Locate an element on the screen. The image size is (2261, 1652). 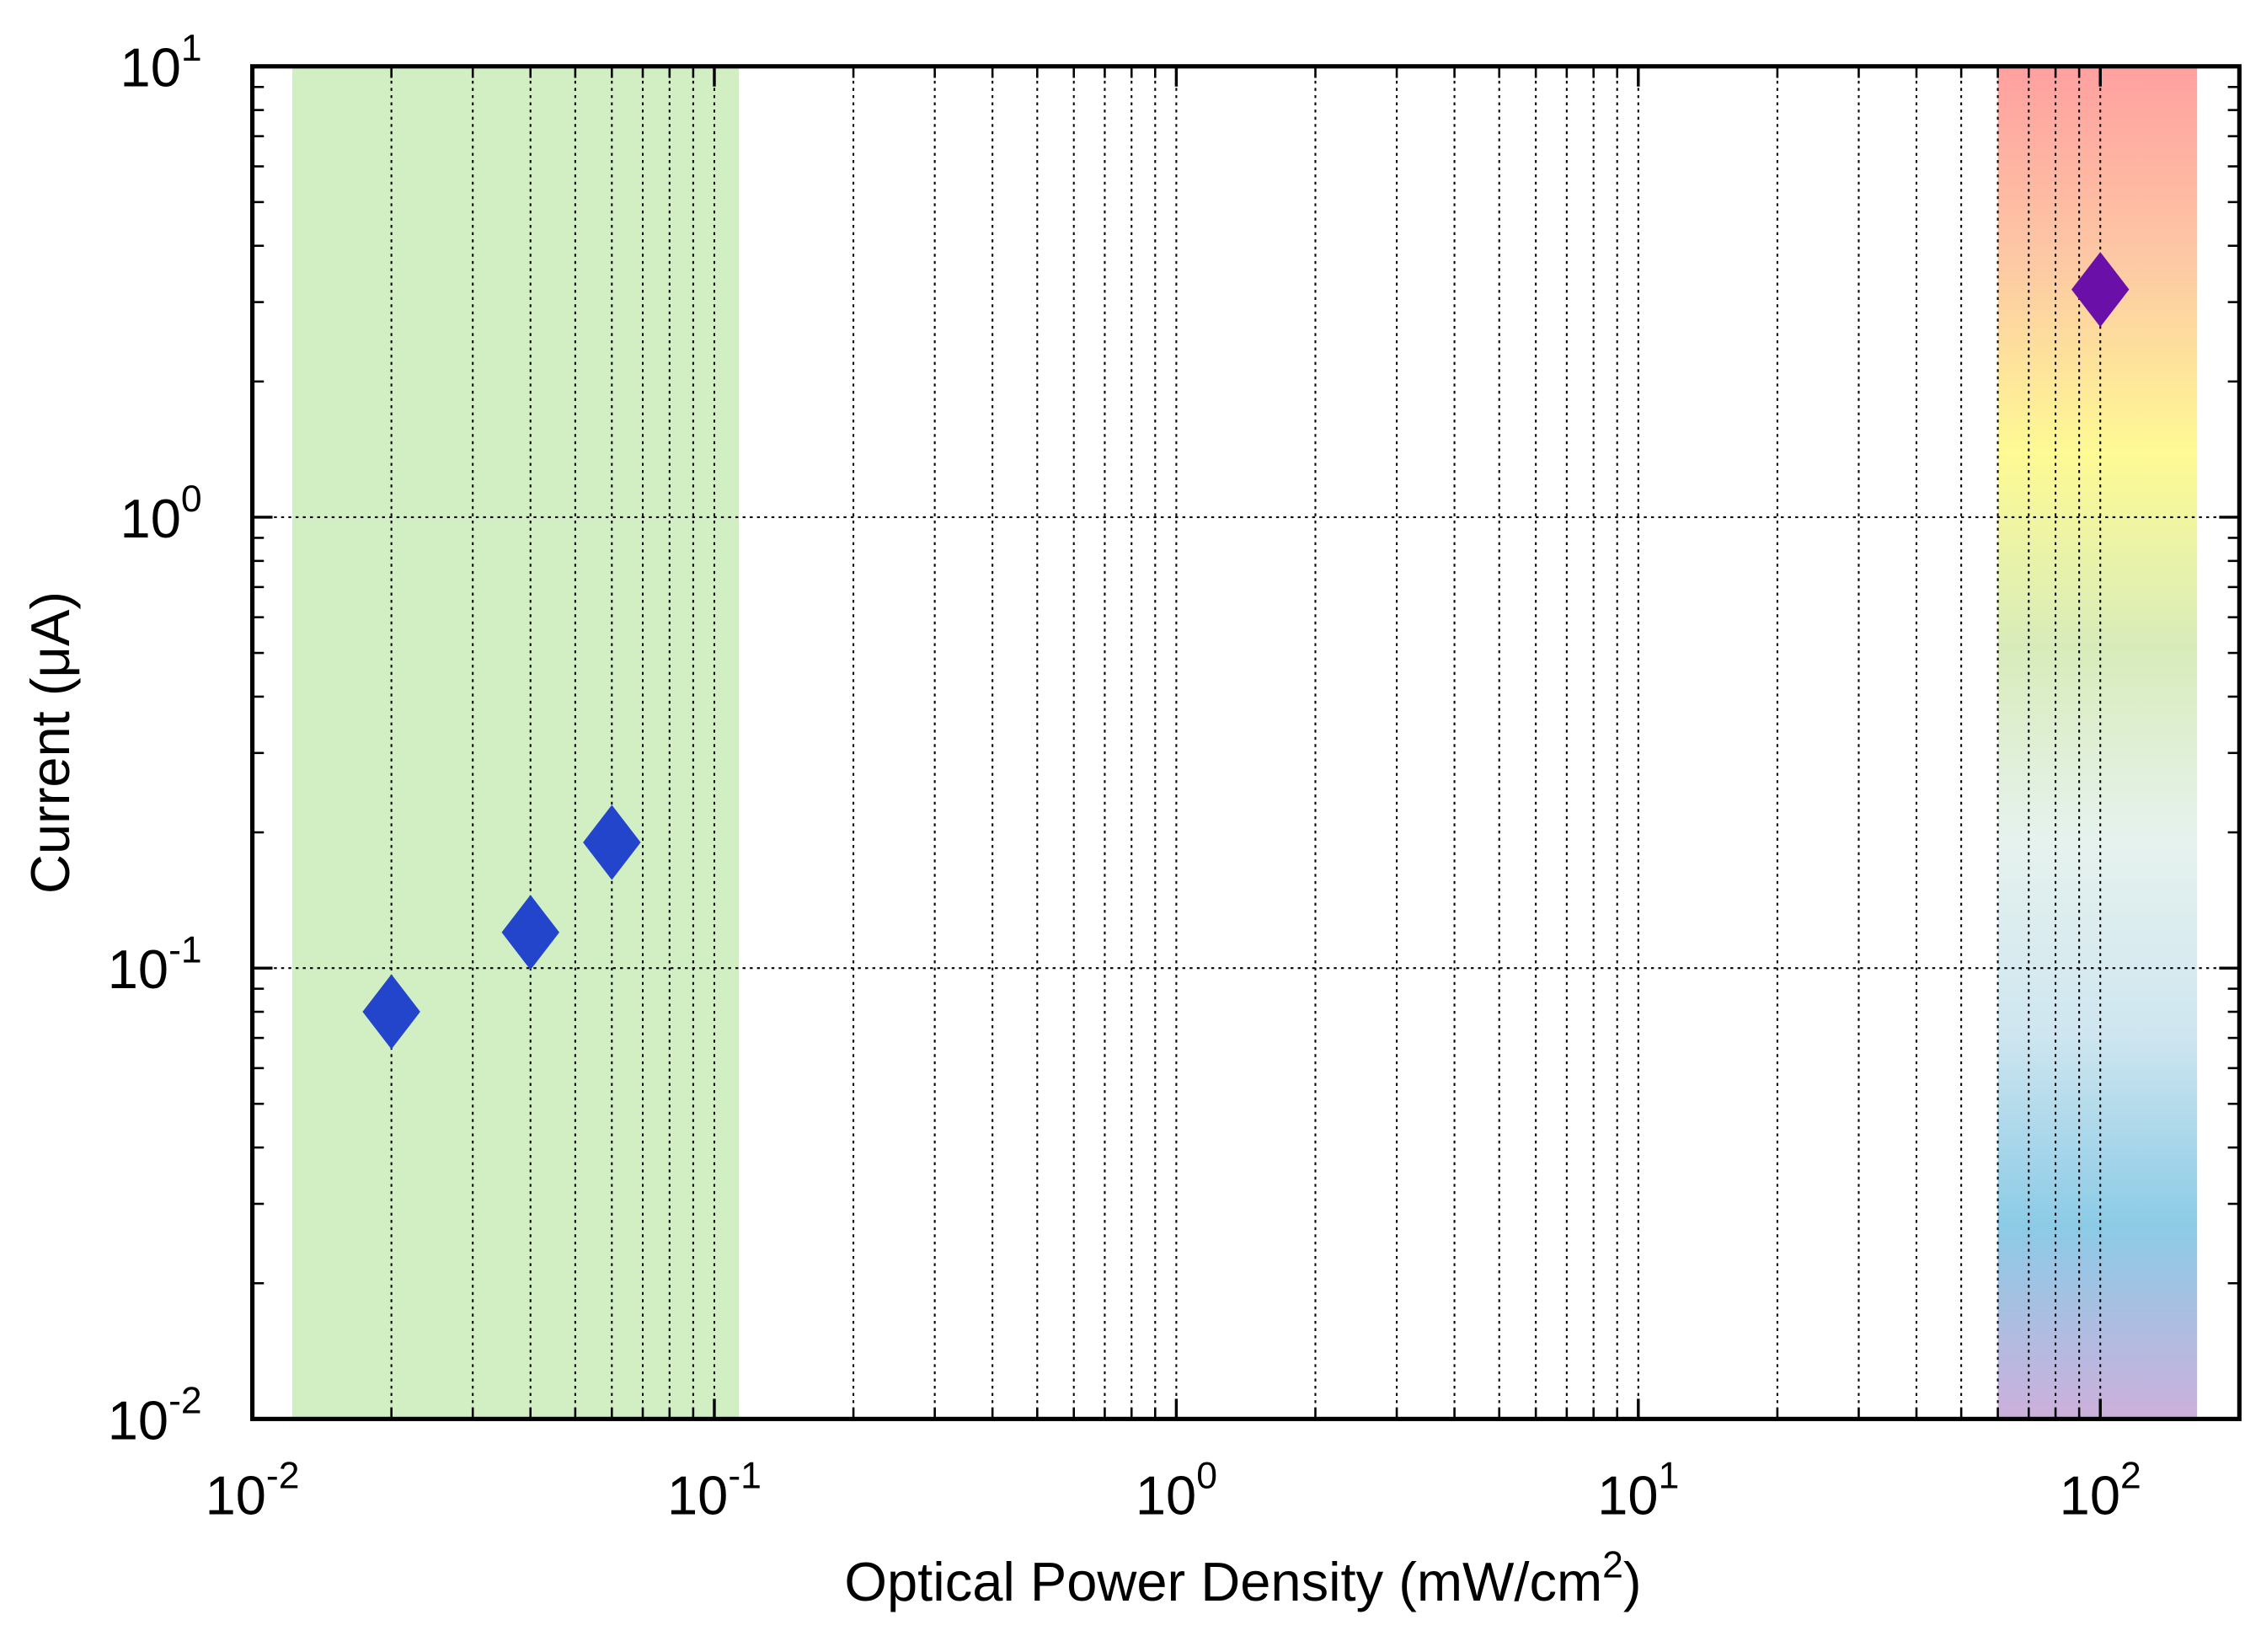
y-tick-label: 10⁻² is located at coordinates (155, 1416).